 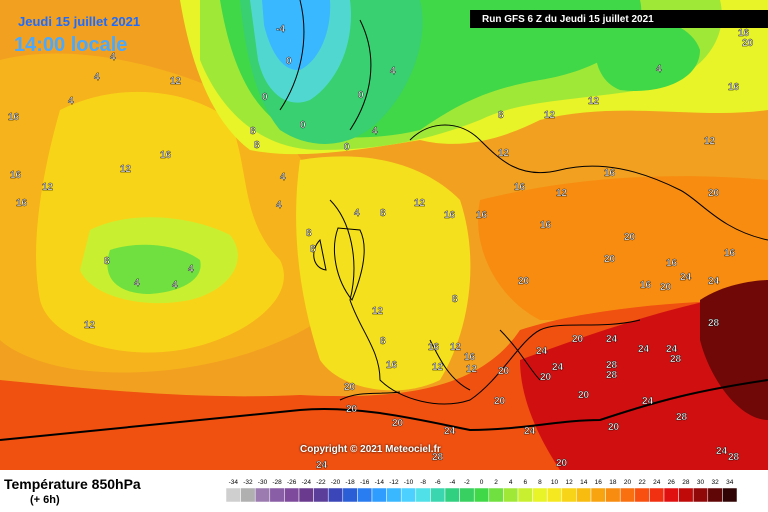 I want to click on scale-tick-label: -12, so click(x=394, y=482).